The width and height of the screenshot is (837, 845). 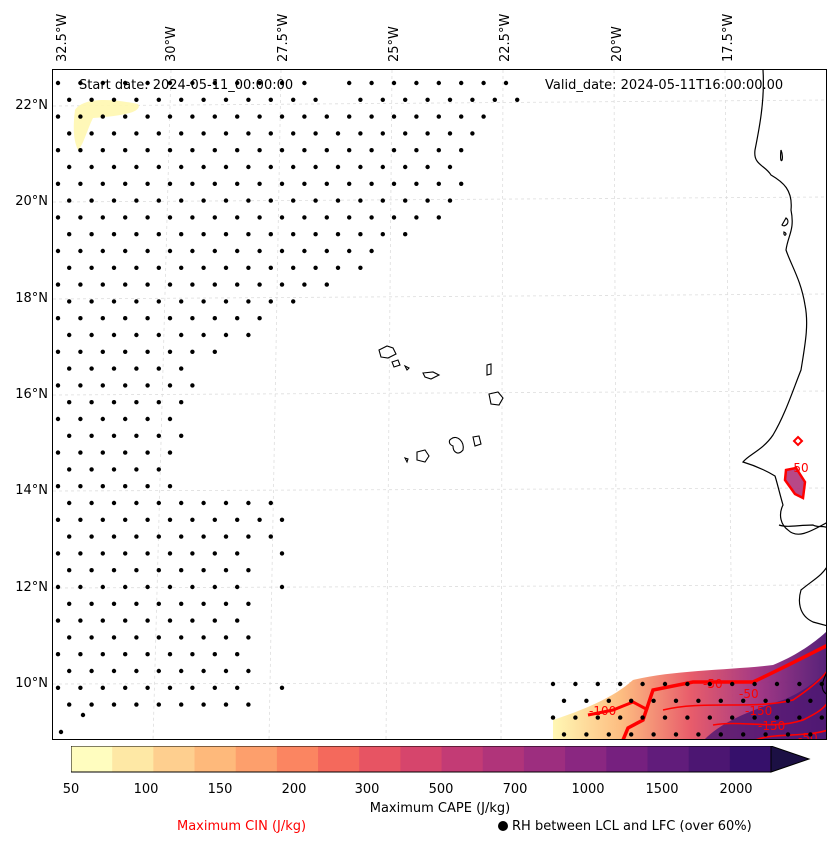 I want to click on cape-colorbar, so click(x=441, y=759).